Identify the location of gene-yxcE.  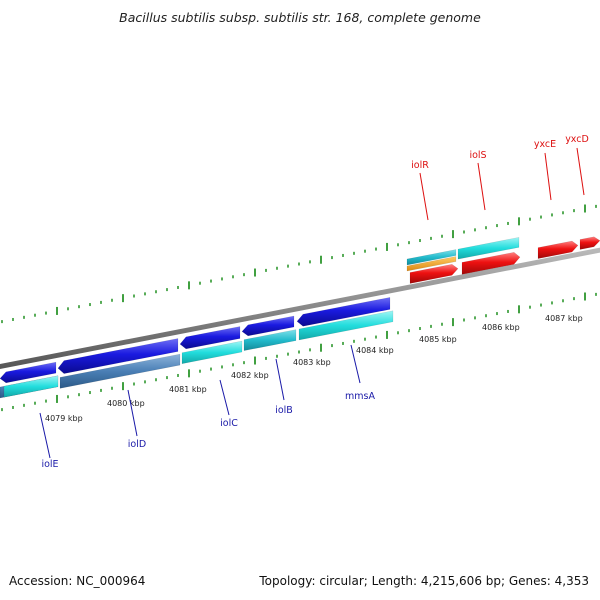
(558, 249).